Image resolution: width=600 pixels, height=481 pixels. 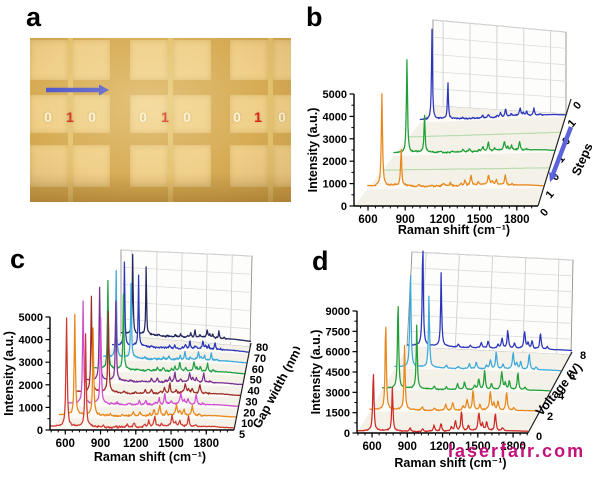 What do you see at coordinates (335, 117) in the screenshot?
I see `y-tick-label: 4000` at bounding box center [335, 117].